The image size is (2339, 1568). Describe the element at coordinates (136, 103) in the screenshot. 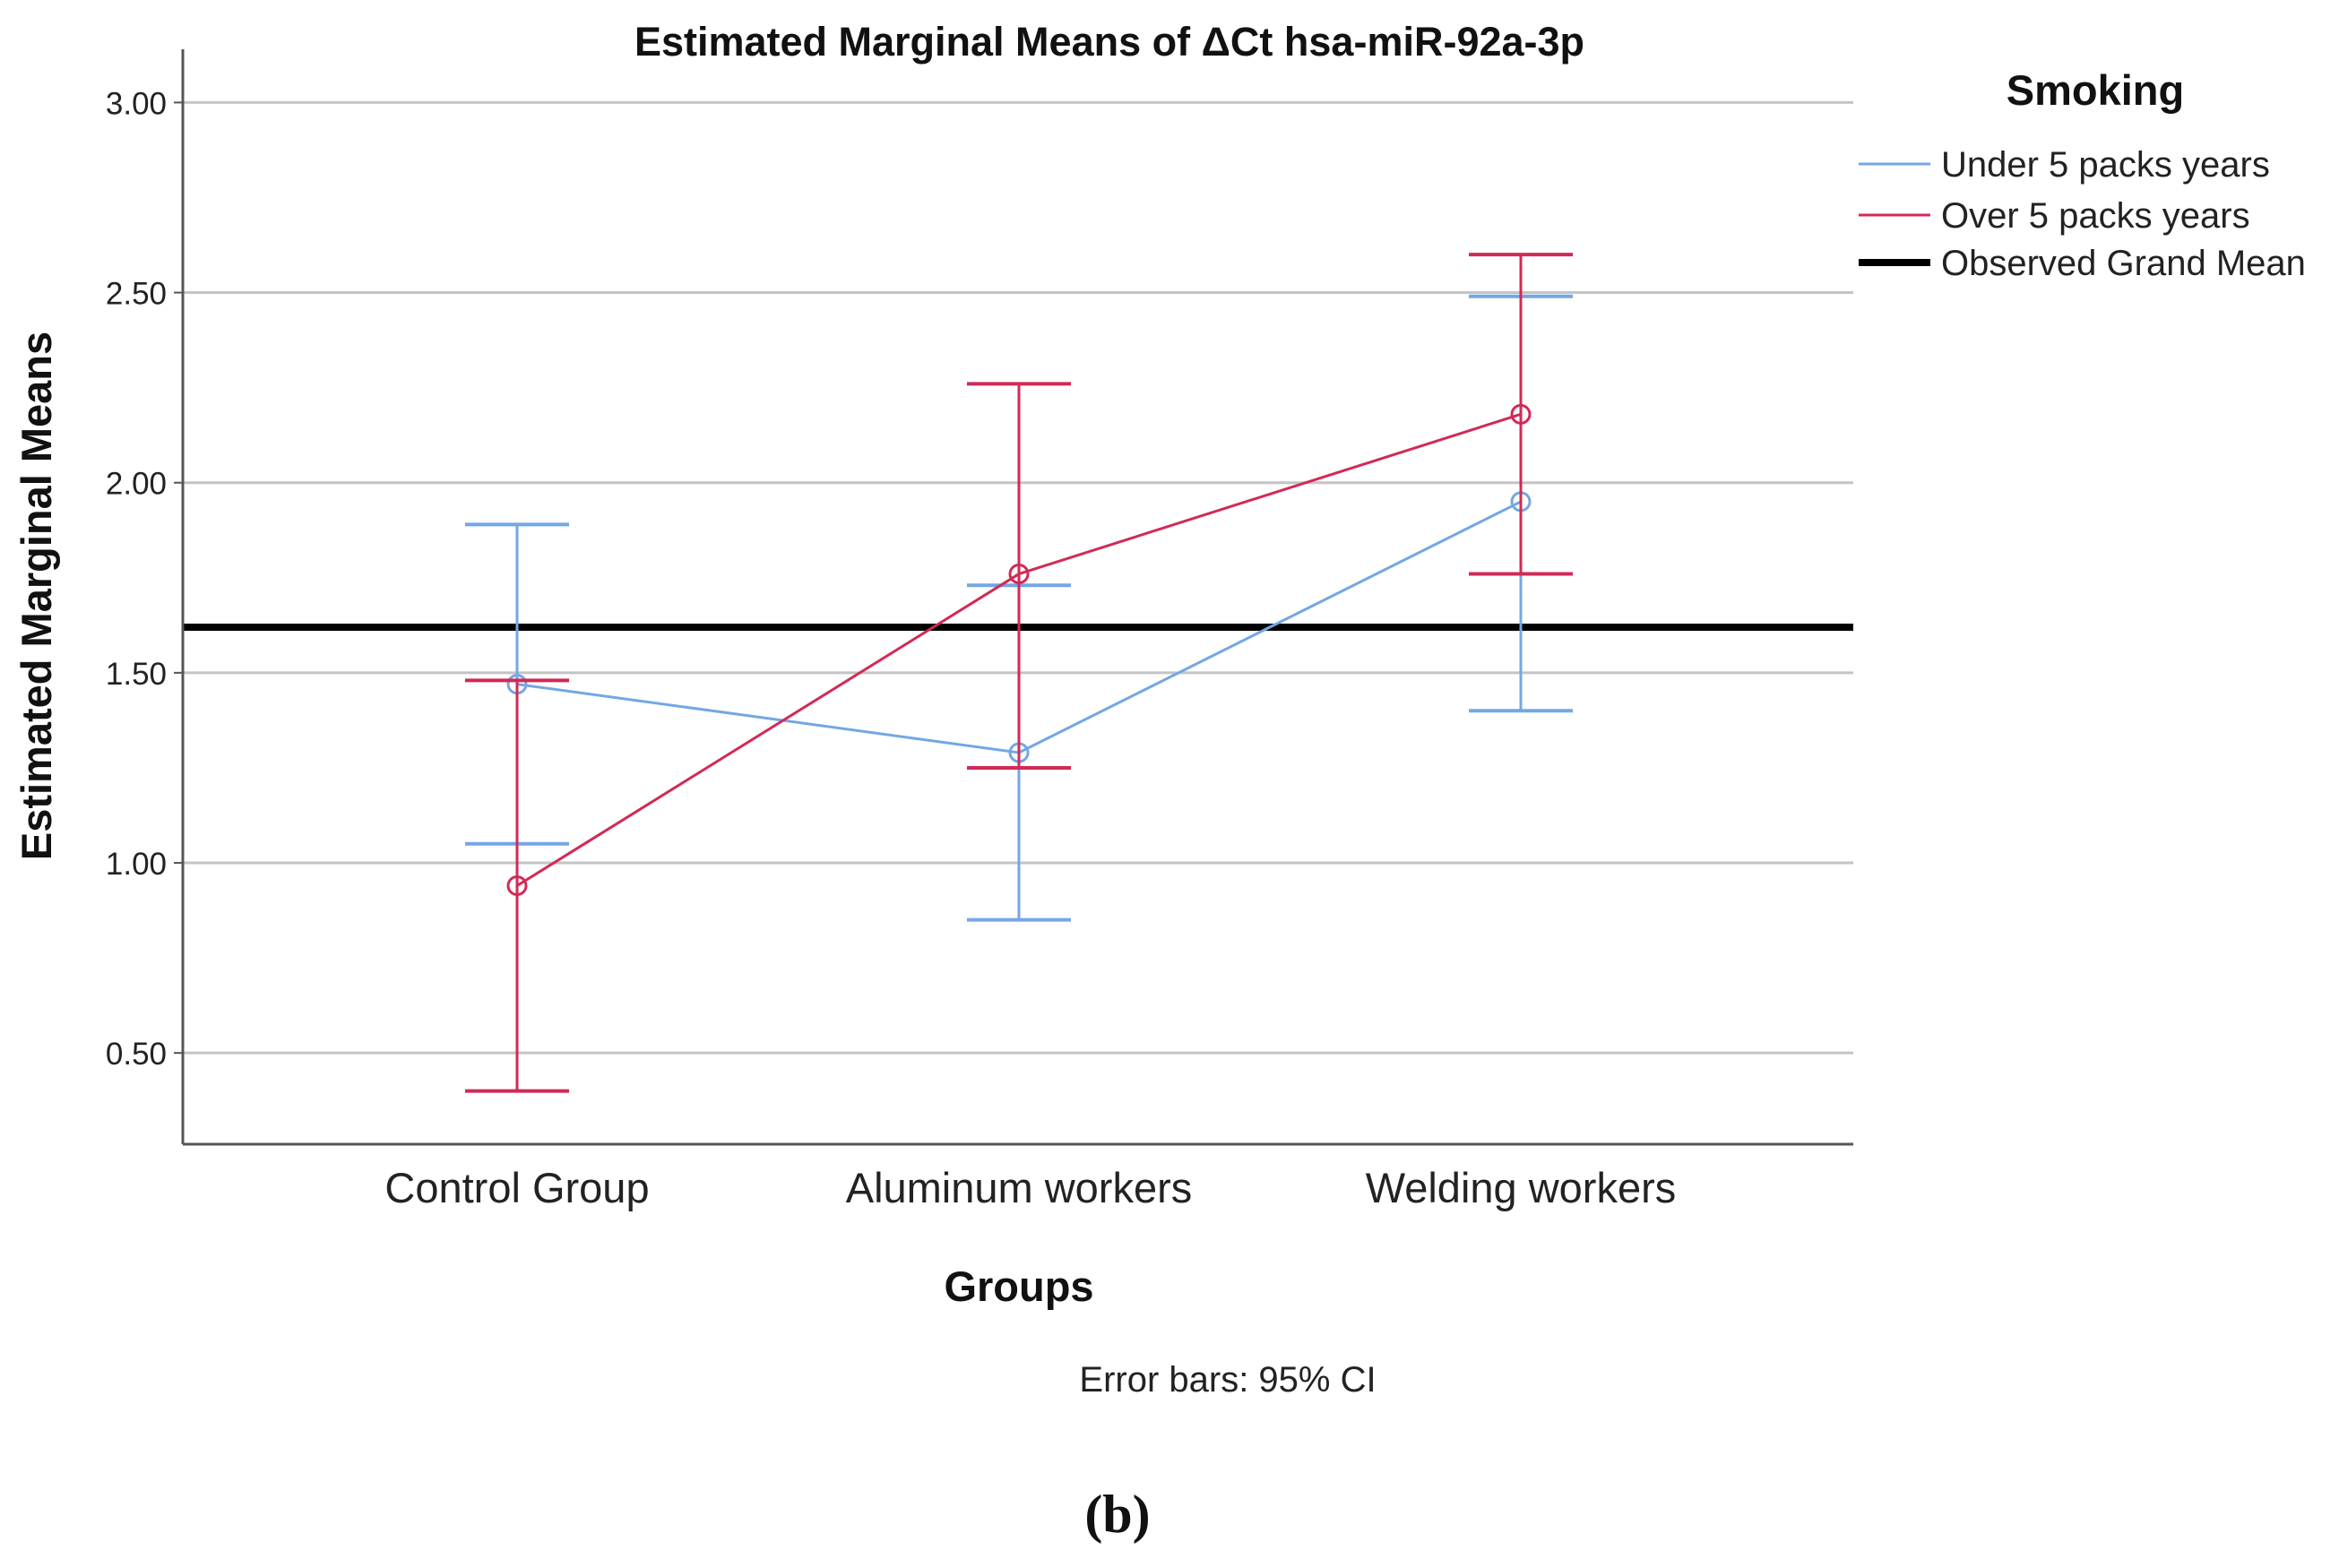

I see `y-tick-label-5: 3.00` at that location.